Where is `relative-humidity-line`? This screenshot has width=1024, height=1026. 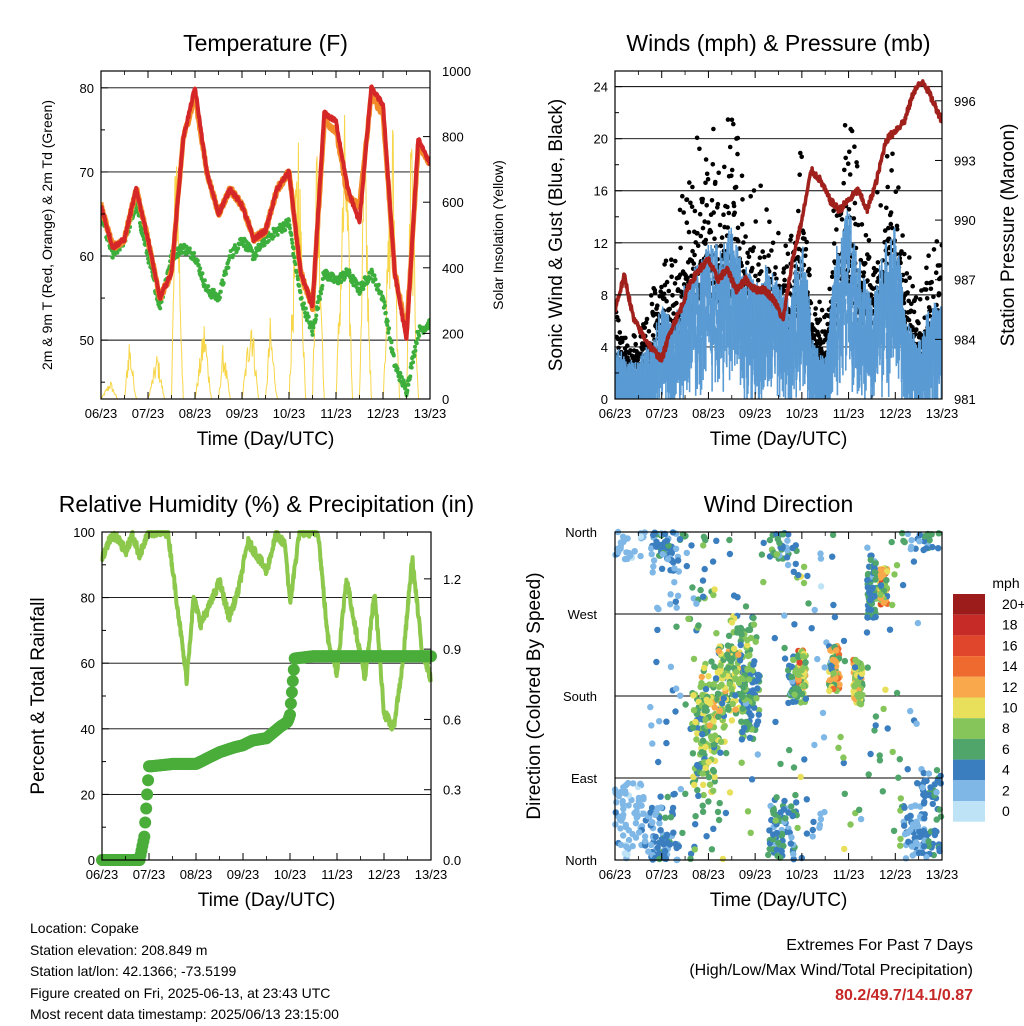 relative-humidity-line is located at coordinates (266, 631).